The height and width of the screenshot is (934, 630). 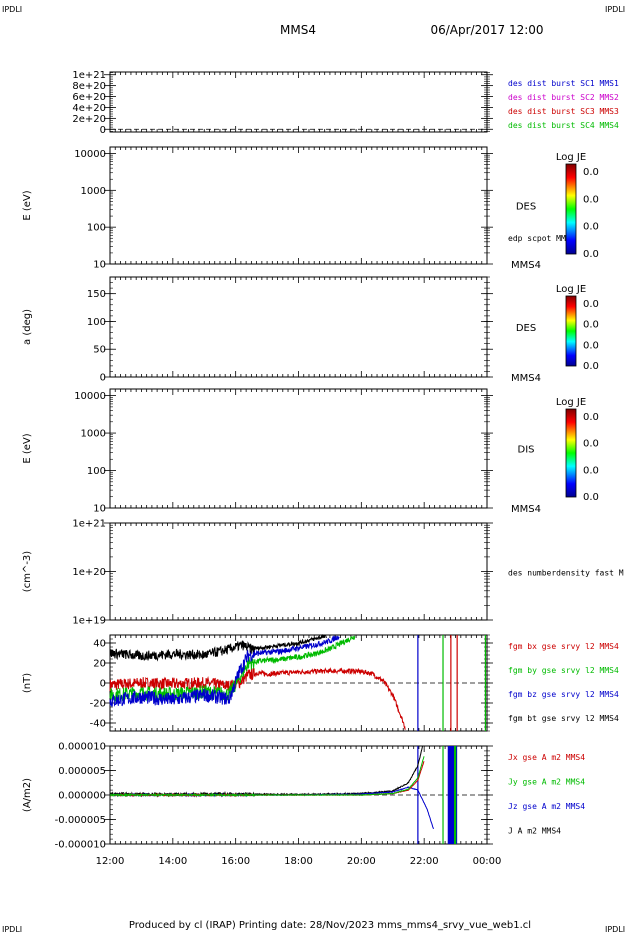 What do you see at coordinates (99, 644) in the screenshot?
I see `y-tick-label: 40` at bounding box center [99, 644].